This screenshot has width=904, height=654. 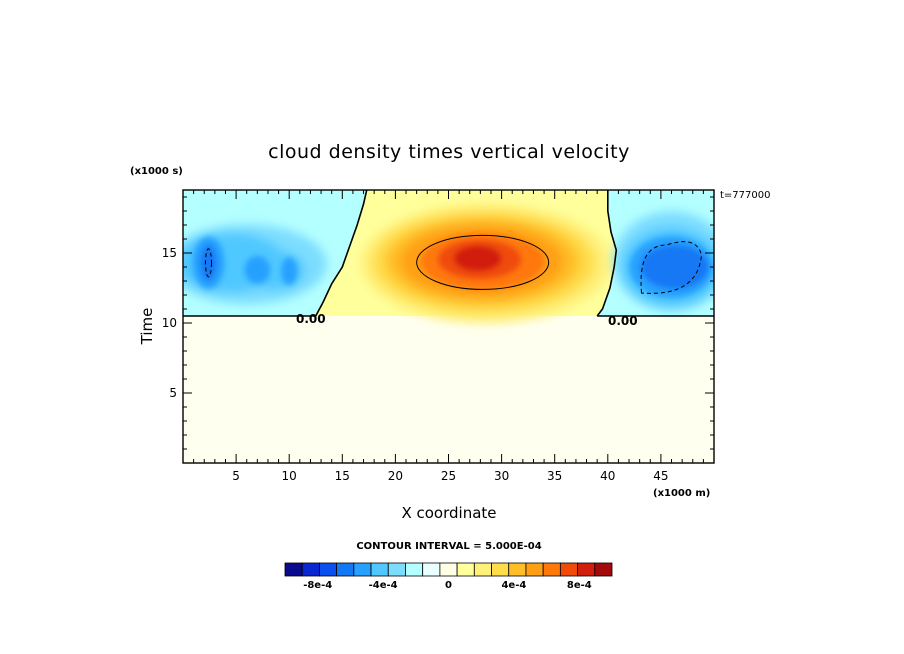 What do you see at coordinates (147, 327) in the screenshot?
I see `y-axis-label: Time` at bounding box center [147, 327].